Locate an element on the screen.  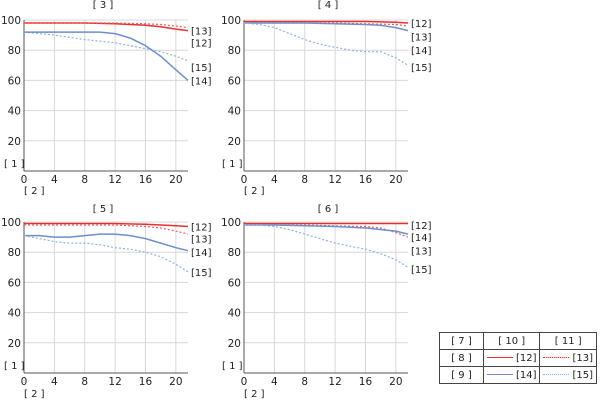
chart-title: [ 4 ] is located at coordinates (328, 5).